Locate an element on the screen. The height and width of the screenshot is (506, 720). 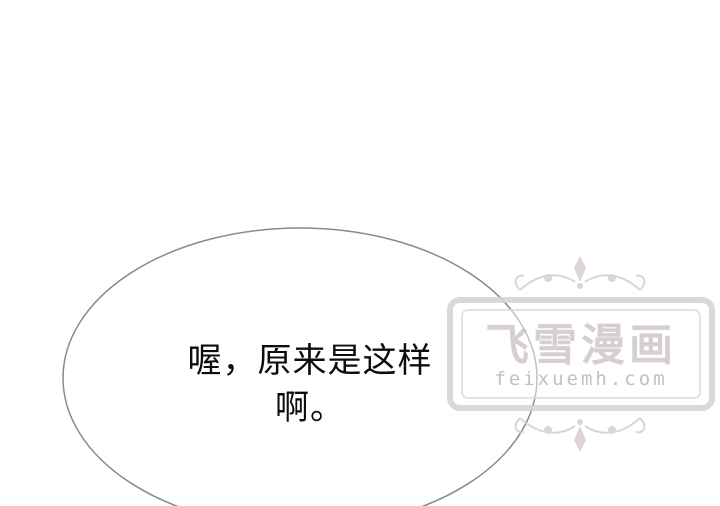
watermark-bottom-ornament is located at coordinates (580, 425).